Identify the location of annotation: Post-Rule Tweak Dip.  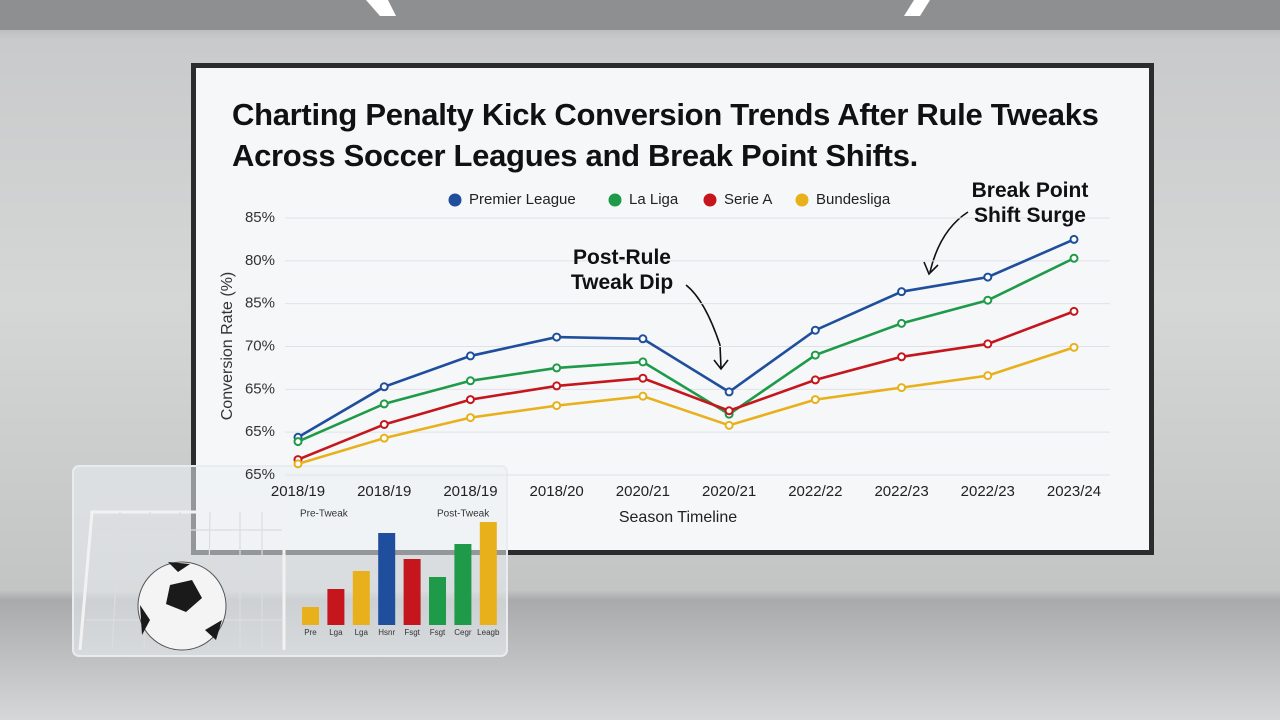
(622, 270).